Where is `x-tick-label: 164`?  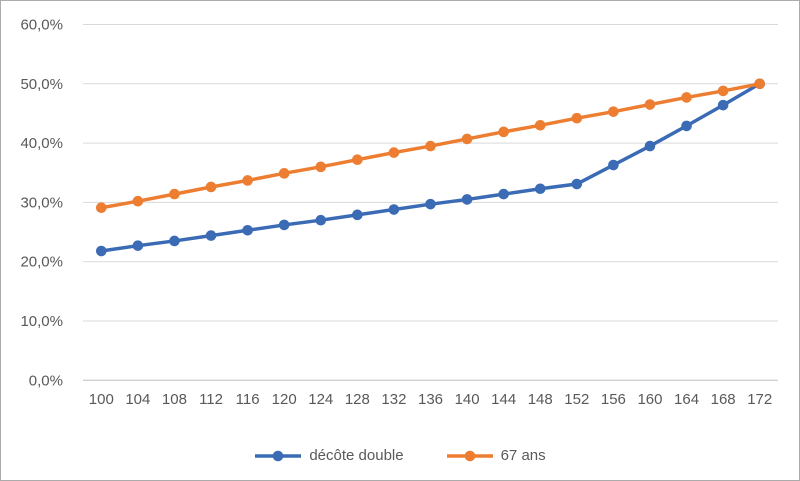
x-tick-label: 164 is located at coordinates (686, 399).